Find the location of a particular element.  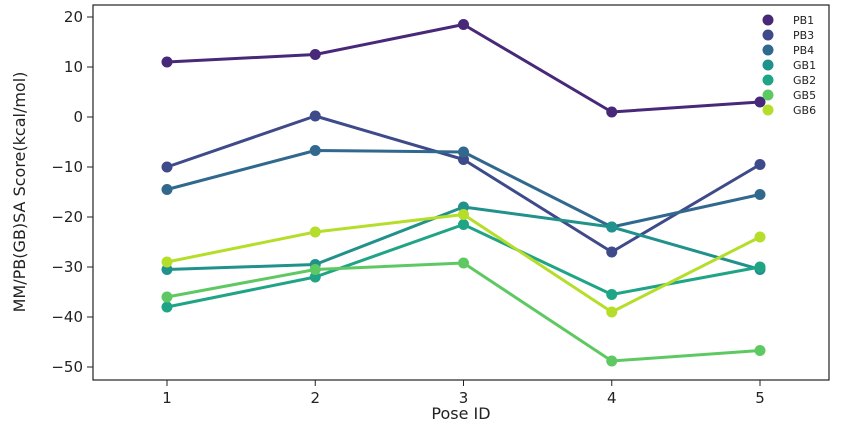

legend-label: GB6 is located at coordinates (804, 110).